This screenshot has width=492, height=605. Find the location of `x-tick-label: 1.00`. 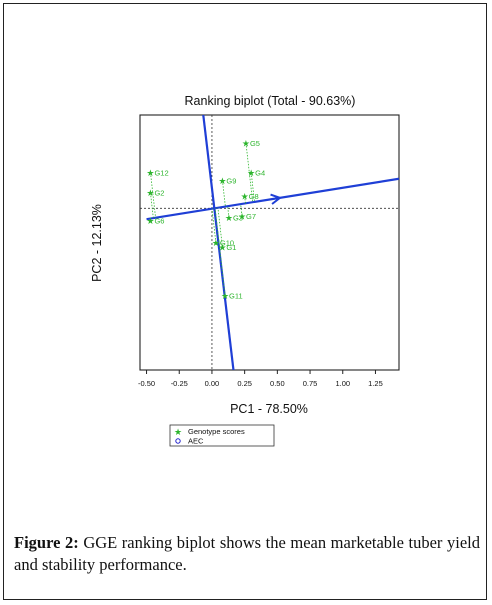

x-tick-label: 1.00 is located at coordinates (342, 383).